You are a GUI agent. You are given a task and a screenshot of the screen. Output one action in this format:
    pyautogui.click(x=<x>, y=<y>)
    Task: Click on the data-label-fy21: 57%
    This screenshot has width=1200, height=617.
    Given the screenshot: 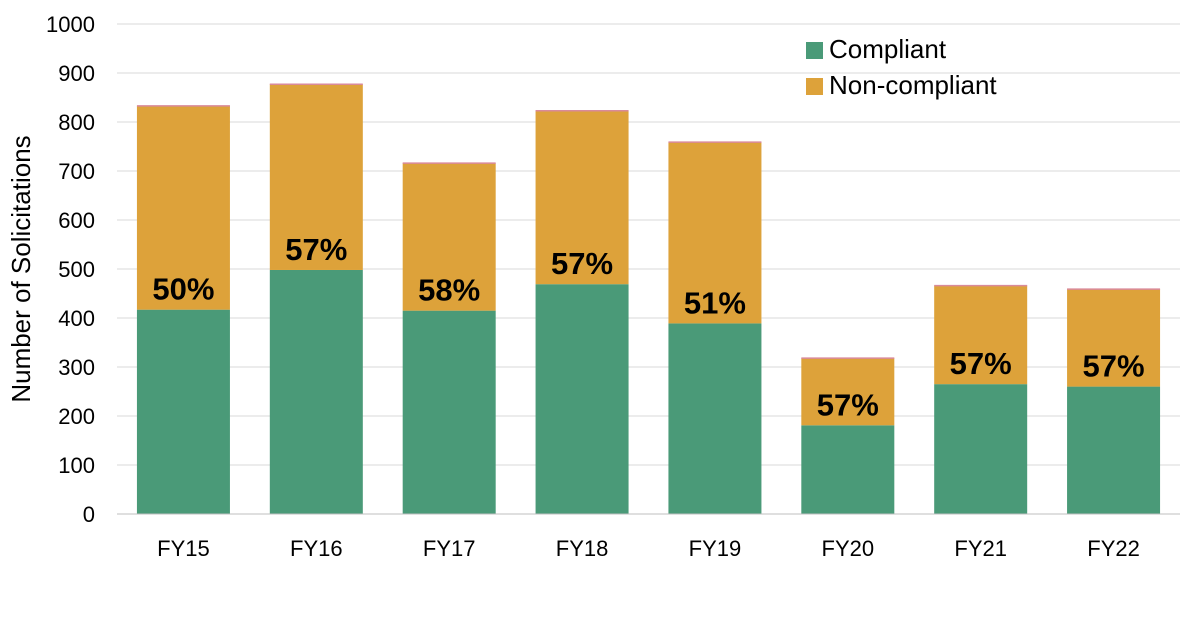 What is the action you would take?
    pyautogui.click(x=981, y=363)
    